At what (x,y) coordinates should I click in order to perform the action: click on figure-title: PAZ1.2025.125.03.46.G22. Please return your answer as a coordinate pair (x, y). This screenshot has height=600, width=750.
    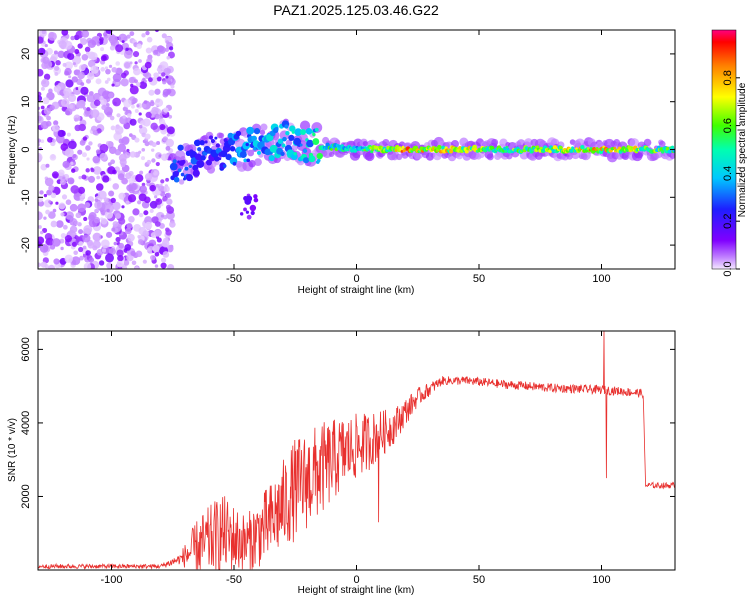
    Looking at the image, I should click on (356, 10).